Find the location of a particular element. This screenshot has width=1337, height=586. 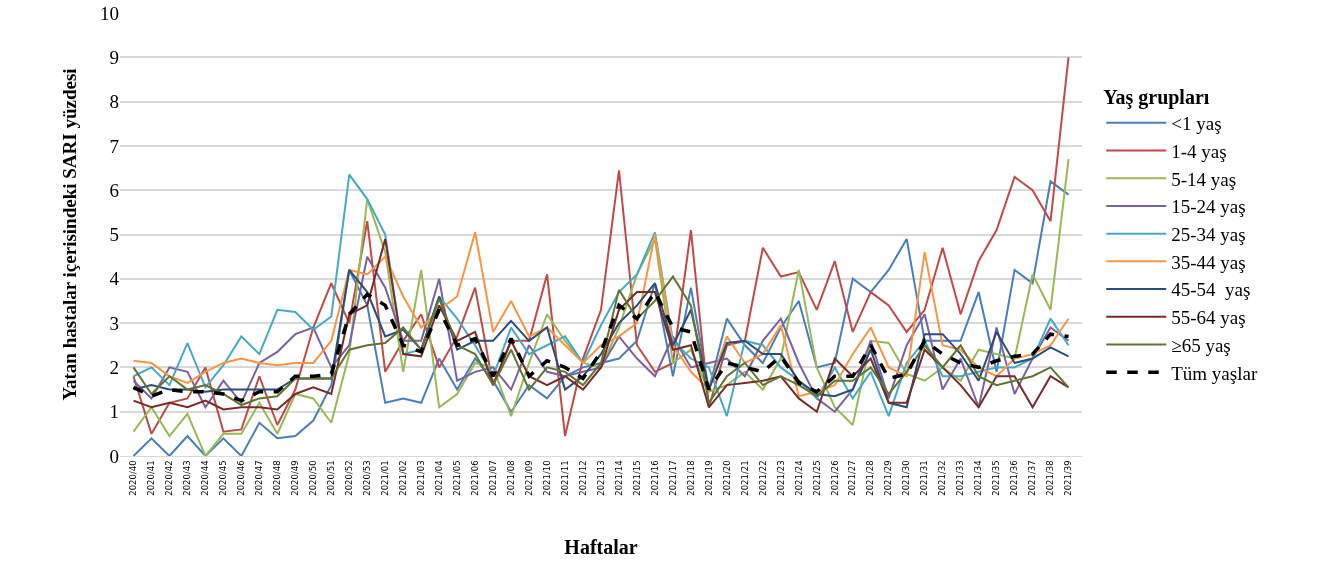

legend-label: ≥65 yaş is located at coordinates (1201, 345).